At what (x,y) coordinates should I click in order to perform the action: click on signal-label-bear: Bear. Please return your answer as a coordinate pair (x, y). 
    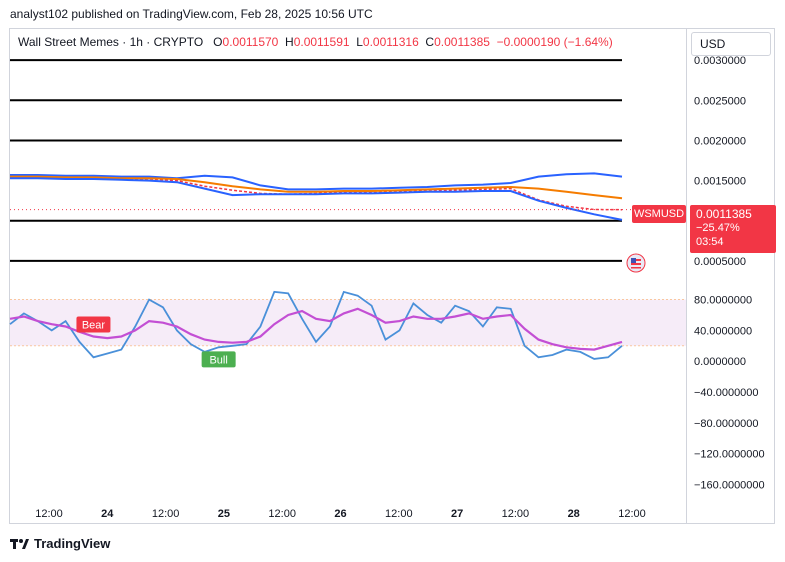
    Looking at the image, I should click on (93, 324).